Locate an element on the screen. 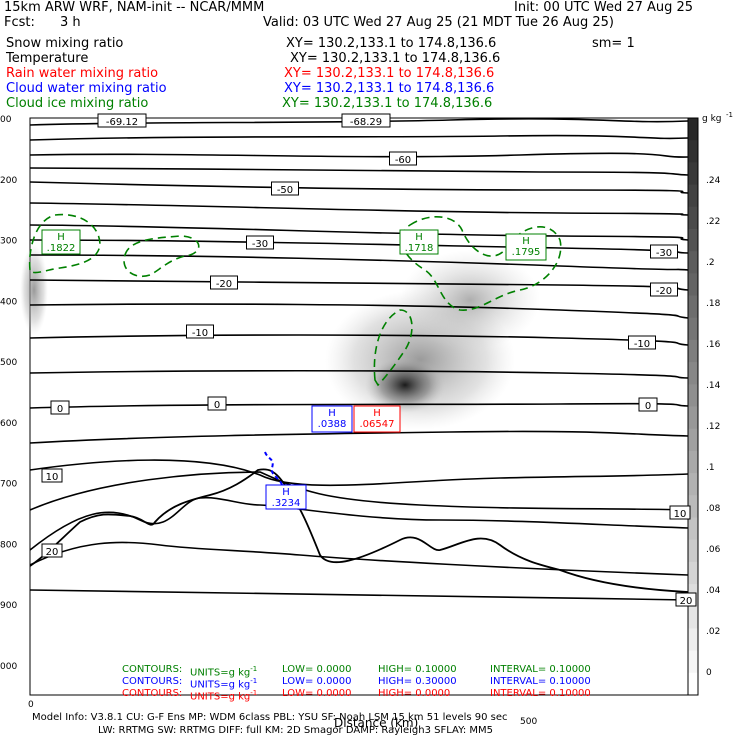 The height and width of the screenshot is (740, 740). isotherm-label: 0 is located at coordinates (60, 407).